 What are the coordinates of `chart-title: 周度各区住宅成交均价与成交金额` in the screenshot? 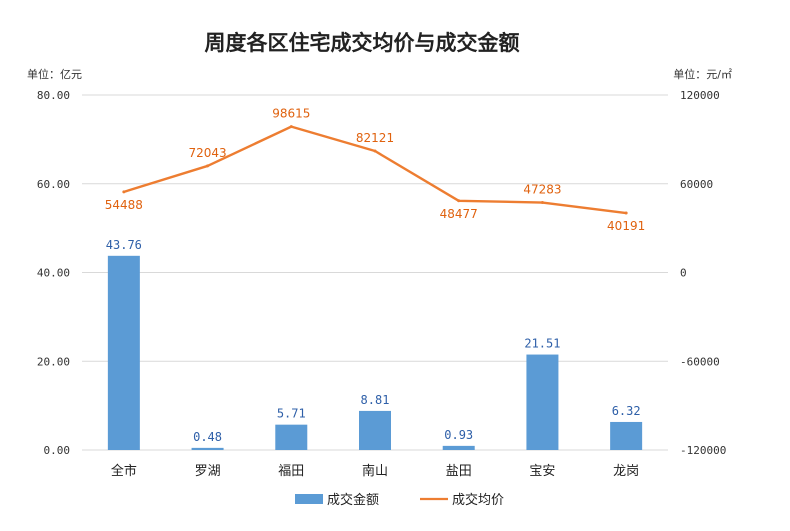 It's located at (362, 43).